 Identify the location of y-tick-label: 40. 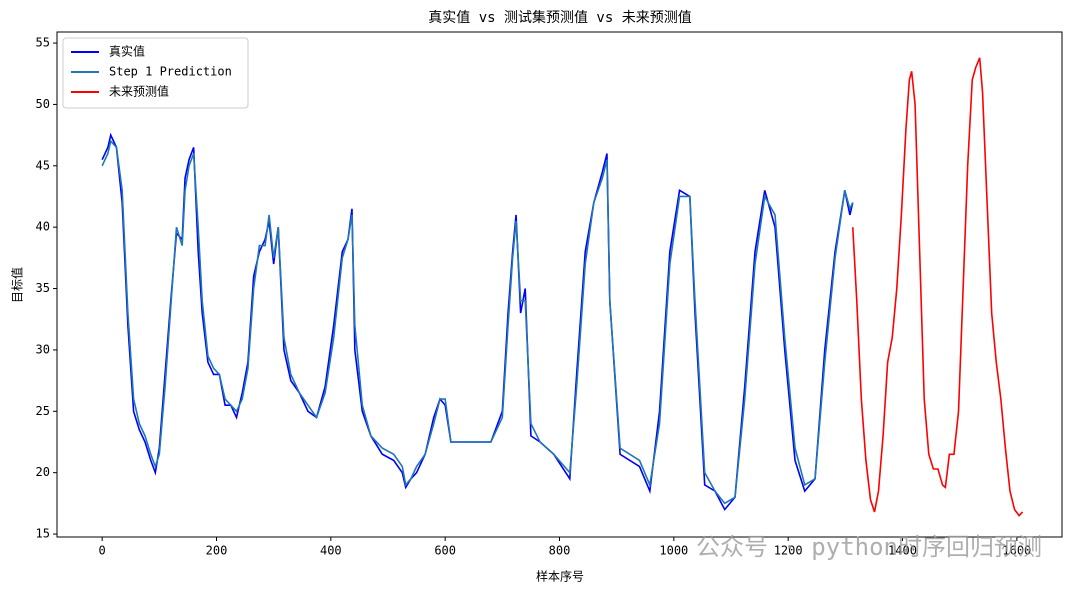
(43, 227).